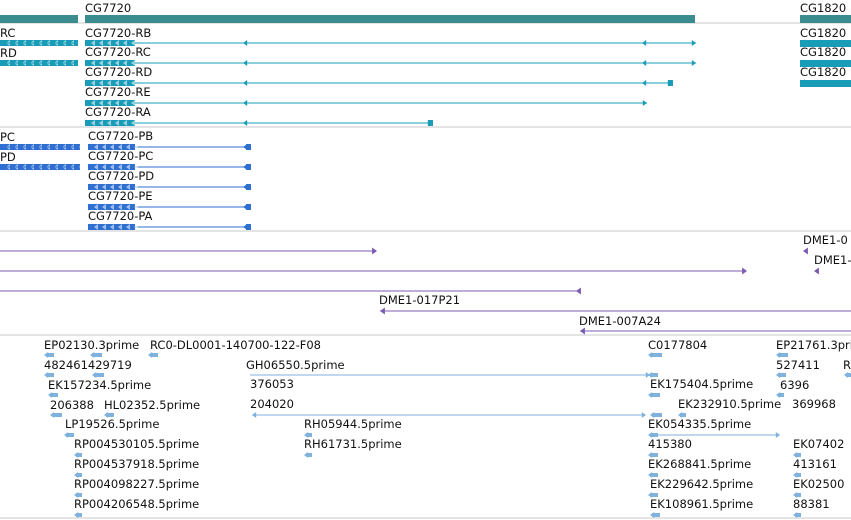 This screenshot has height=520, width=851. I want to click on est-label: EK108961.5prime, so click(702, 504).